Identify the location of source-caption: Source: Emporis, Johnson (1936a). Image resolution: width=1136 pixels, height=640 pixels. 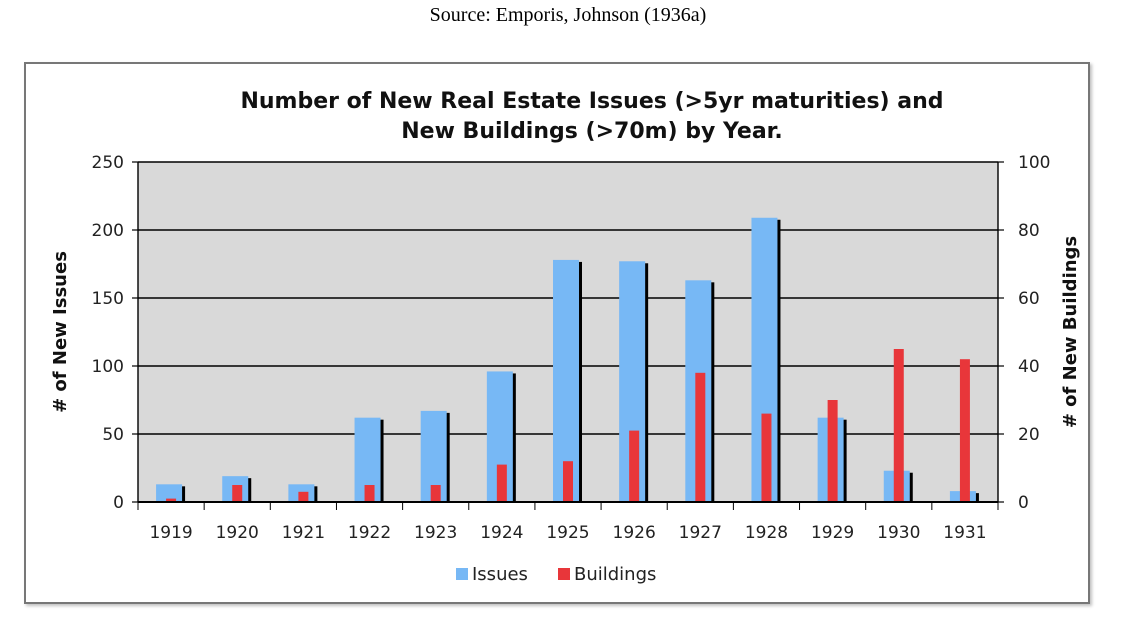
(568, 15).